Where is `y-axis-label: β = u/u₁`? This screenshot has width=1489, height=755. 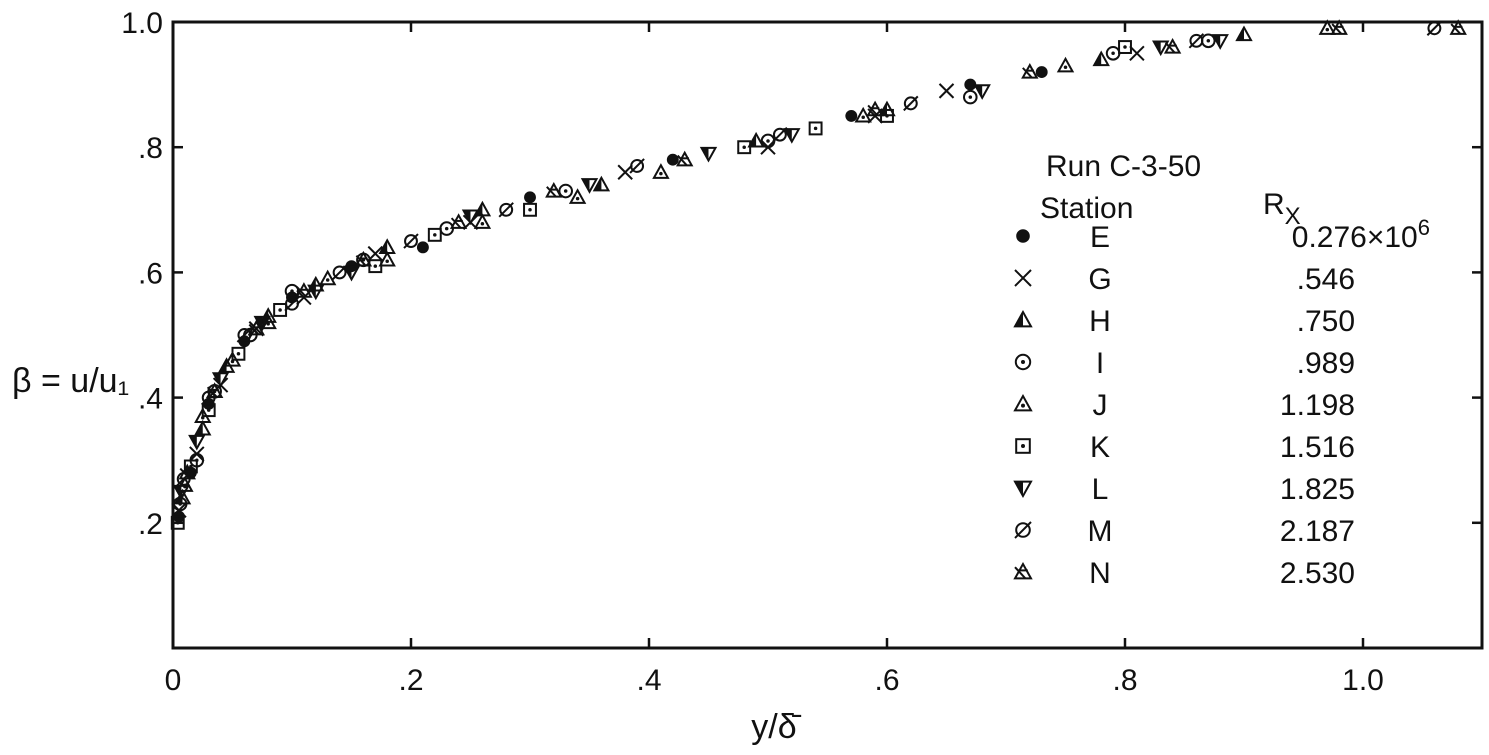 y-axis-label: β = u/u₁ is located at coordinates (70, 381).